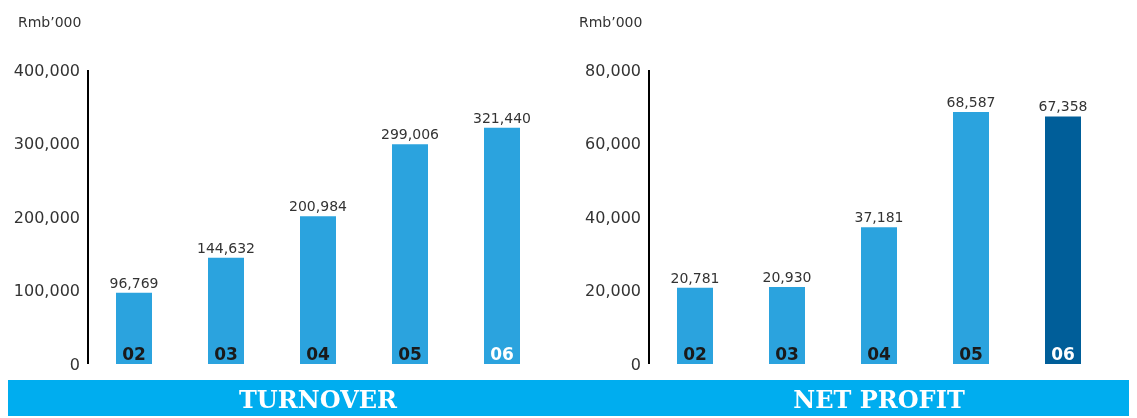  Describe the element at coordinates (134, 282) in the screenshot. I see `data-label: 96,769` at that location.